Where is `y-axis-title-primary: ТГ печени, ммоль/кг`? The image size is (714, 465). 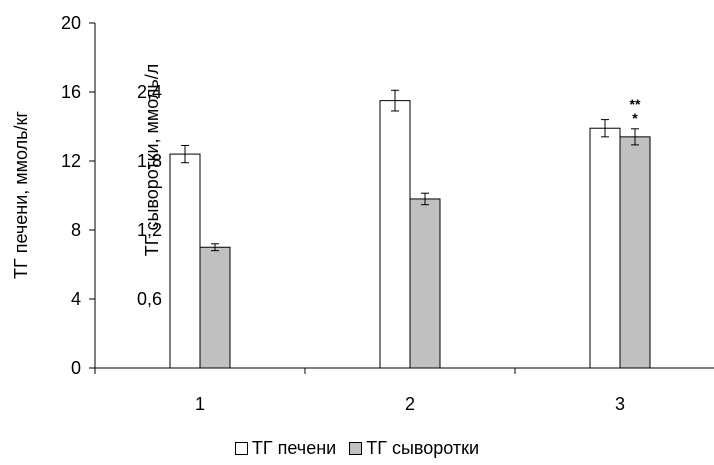
y-axis-title-primary: ТГ печени, ммоль/кг is located at coordinates (21, 195).